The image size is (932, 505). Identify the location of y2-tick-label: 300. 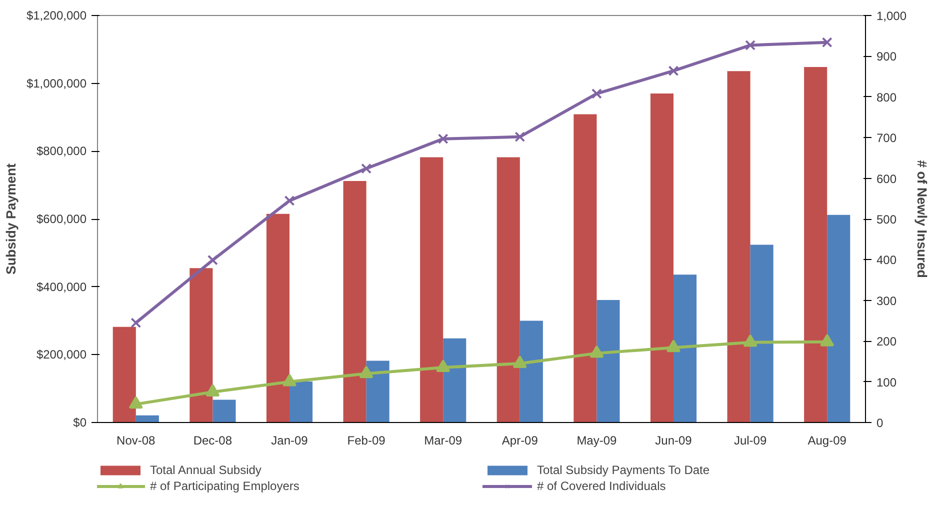
(886, 301).